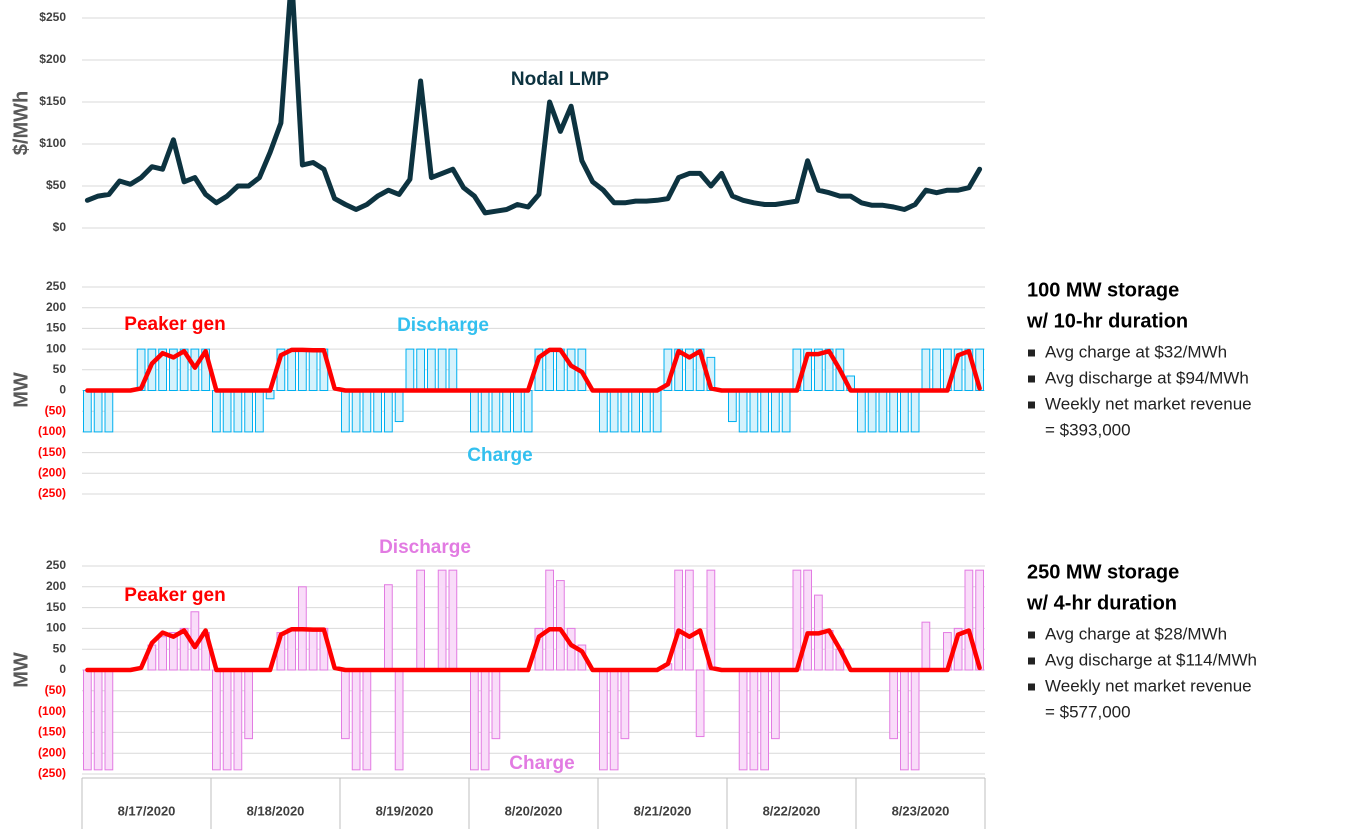 This screenshot has height=829, width=1351. I want to click on x-tick-label: 8/23/2020, so click(921, 810).